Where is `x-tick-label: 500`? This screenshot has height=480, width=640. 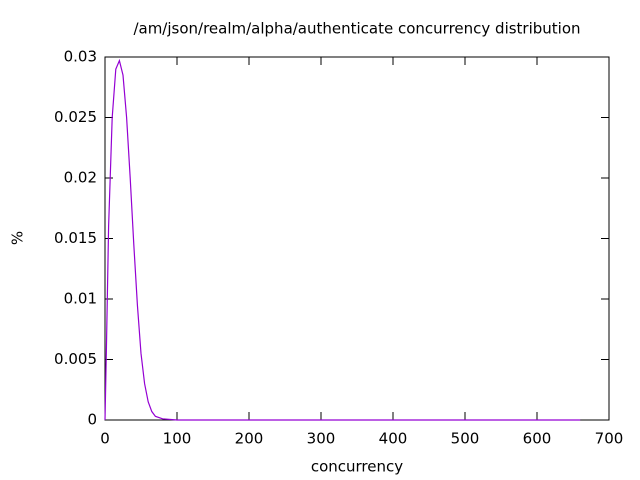
x-tick-label: 500 is located at coordinates (465, 439).